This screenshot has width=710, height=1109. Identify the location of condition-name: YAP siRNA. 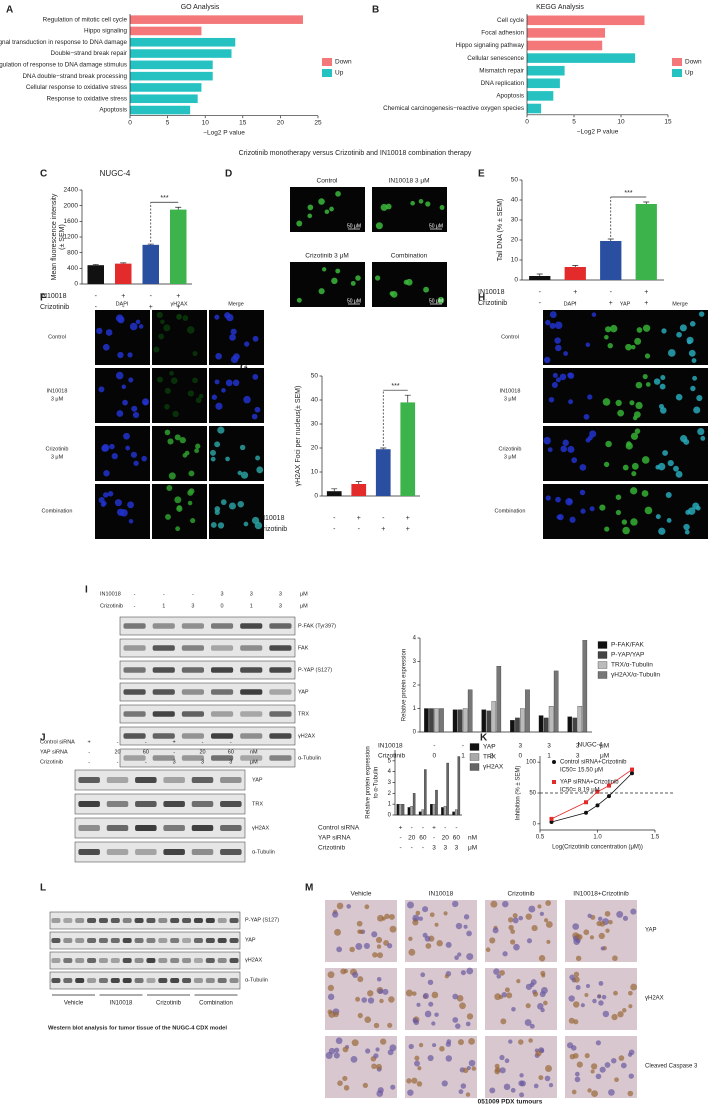
(334, 838).